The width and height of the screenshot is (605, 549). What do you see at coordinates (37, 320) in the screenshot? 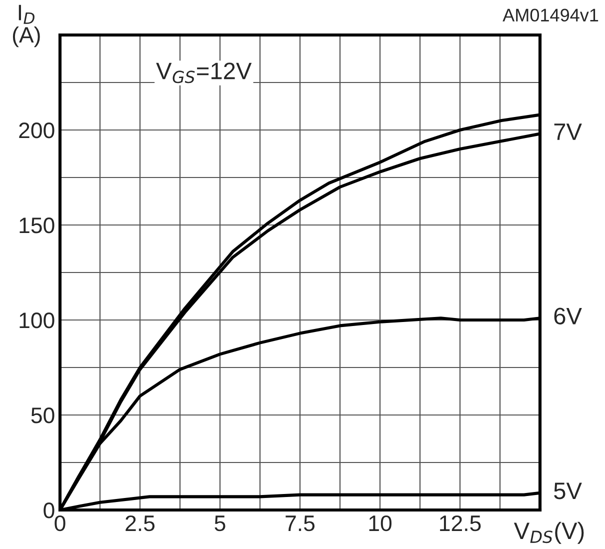
I see `y-tick-label: 100` at bounding box center [37, 320].